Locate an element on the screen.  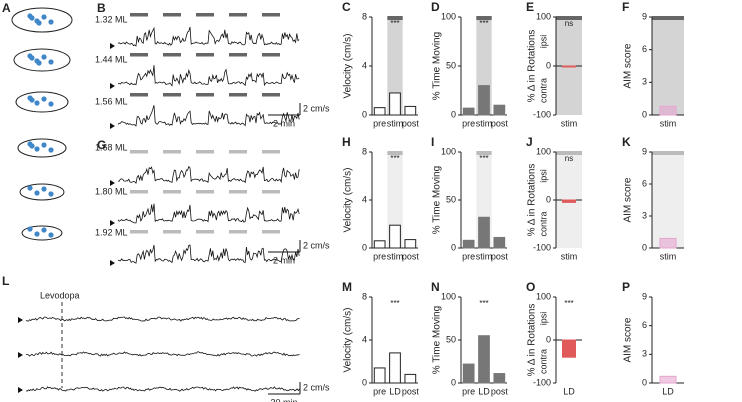
panel-label: E is located at coordinates (530, 7).